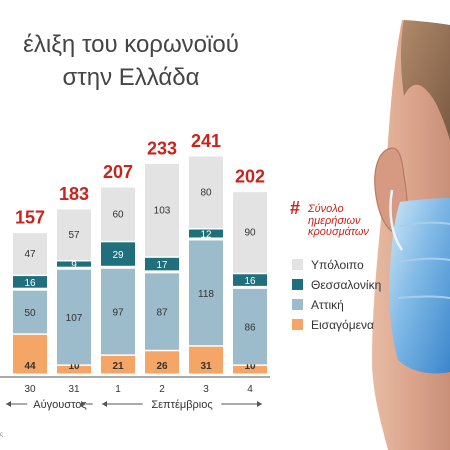 The image size is (450, 450). What do you see at coordinates (342, 324) in the screenshot?
I see `legend-label-imported: Εισαγόμενα` at bounding box center [342, 324].